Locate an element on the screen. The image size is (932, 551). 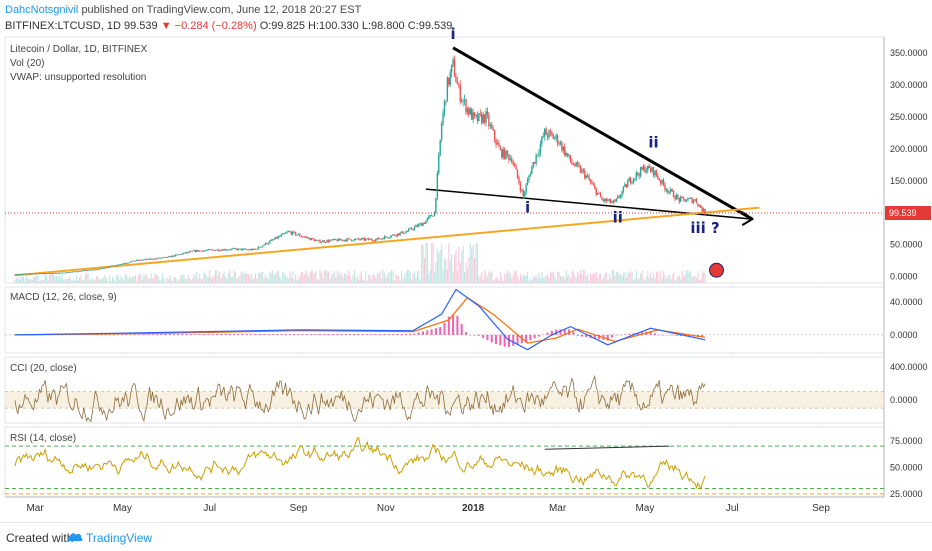
footer: Created with TradingView is located at coordinates (466, 536).